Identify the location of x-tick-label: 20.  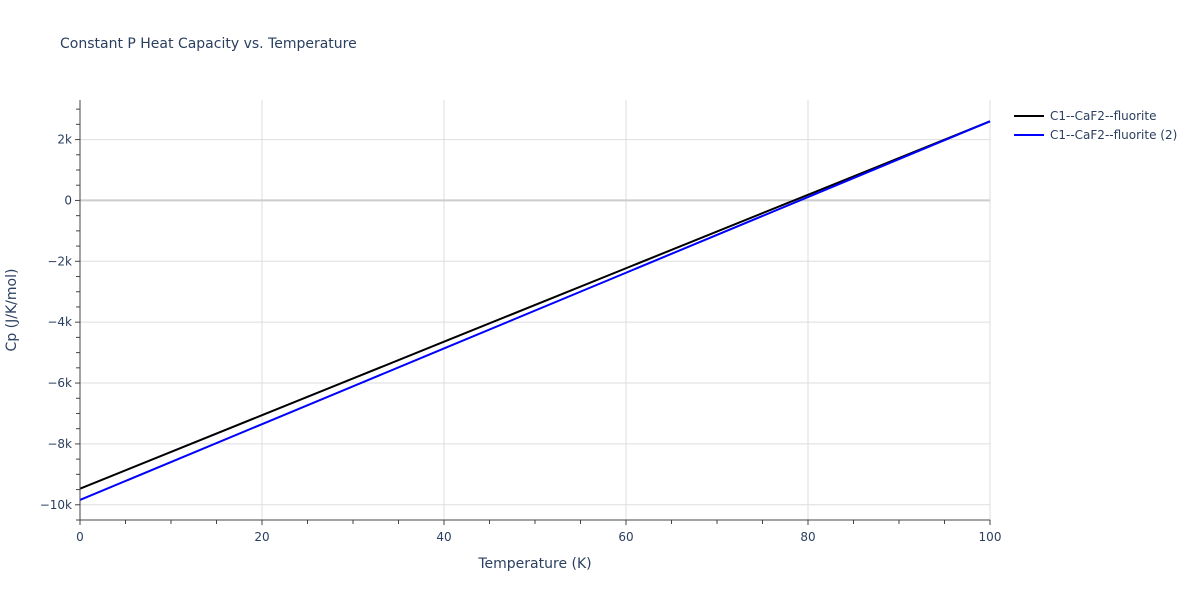
(261, 537).